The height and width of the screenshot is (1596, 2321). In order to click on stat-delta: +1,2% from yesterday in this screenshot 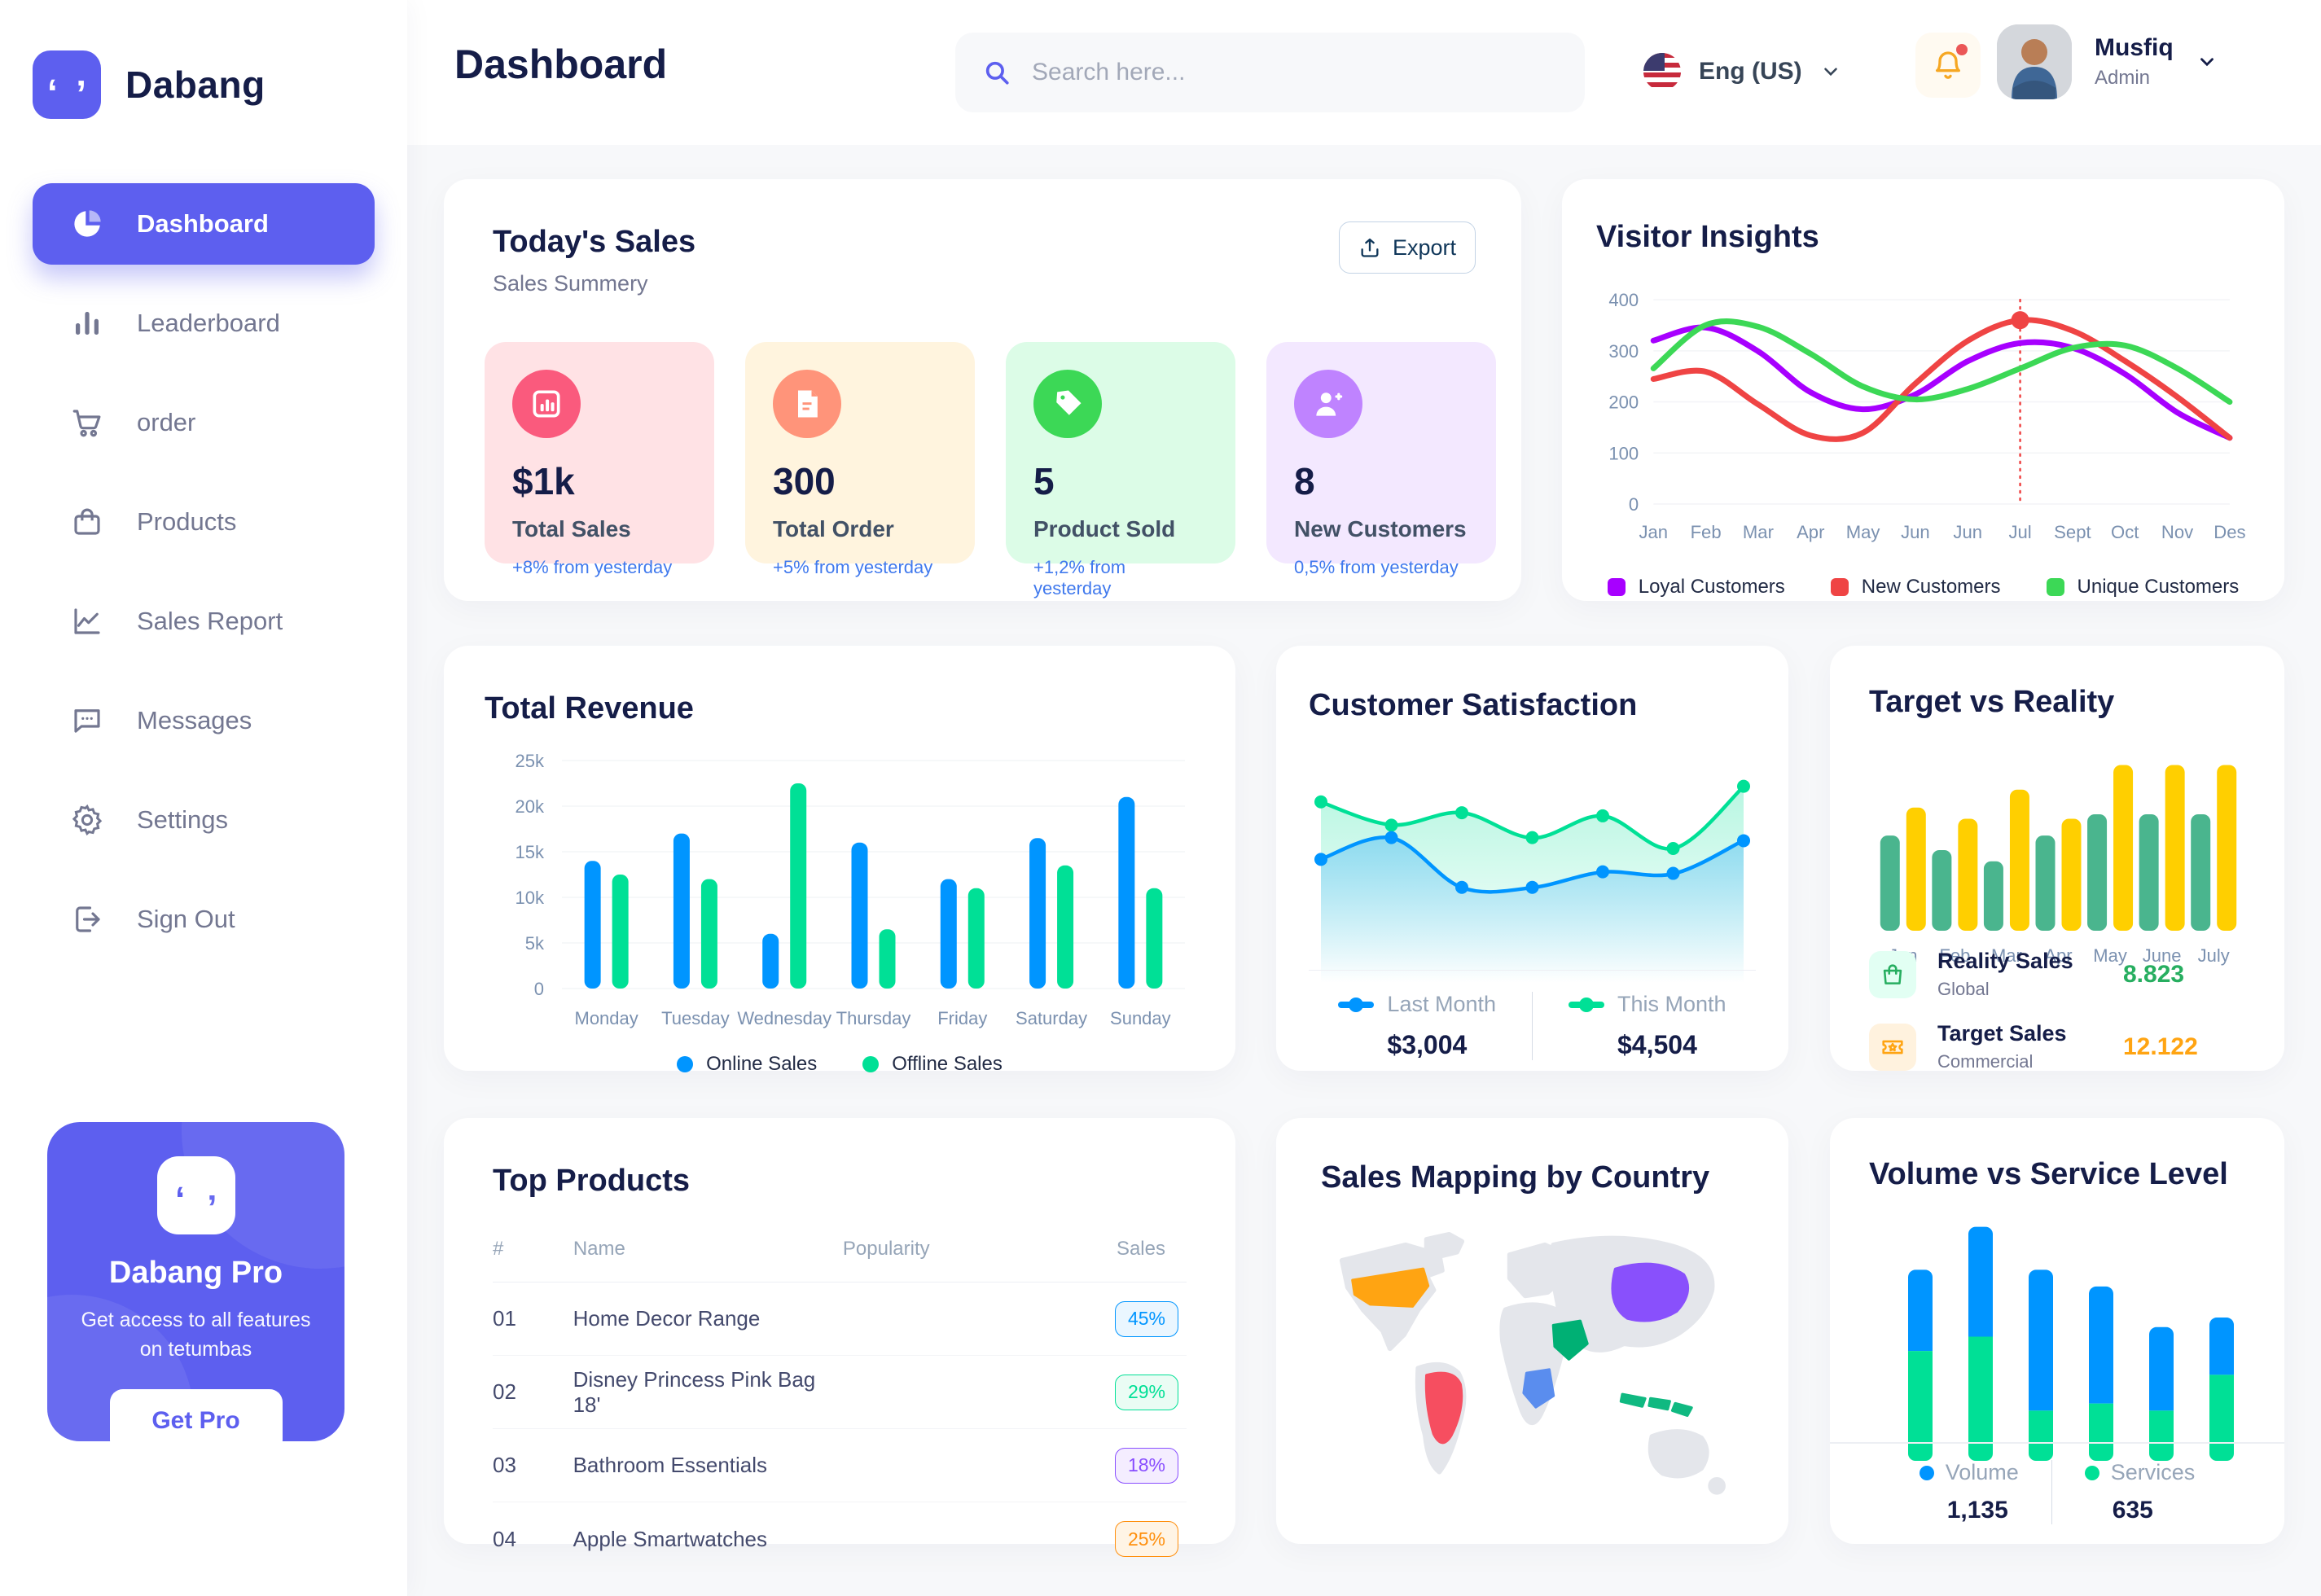, I will do `click(1079, 577)`.